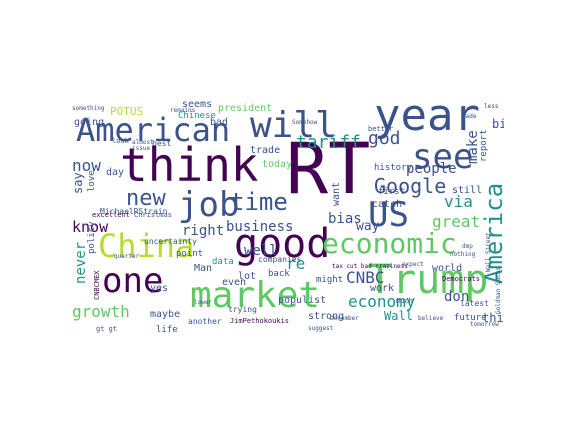 This screenshot has height=432, width=576. I want to click on word-bias: bias, so click(345, 219).